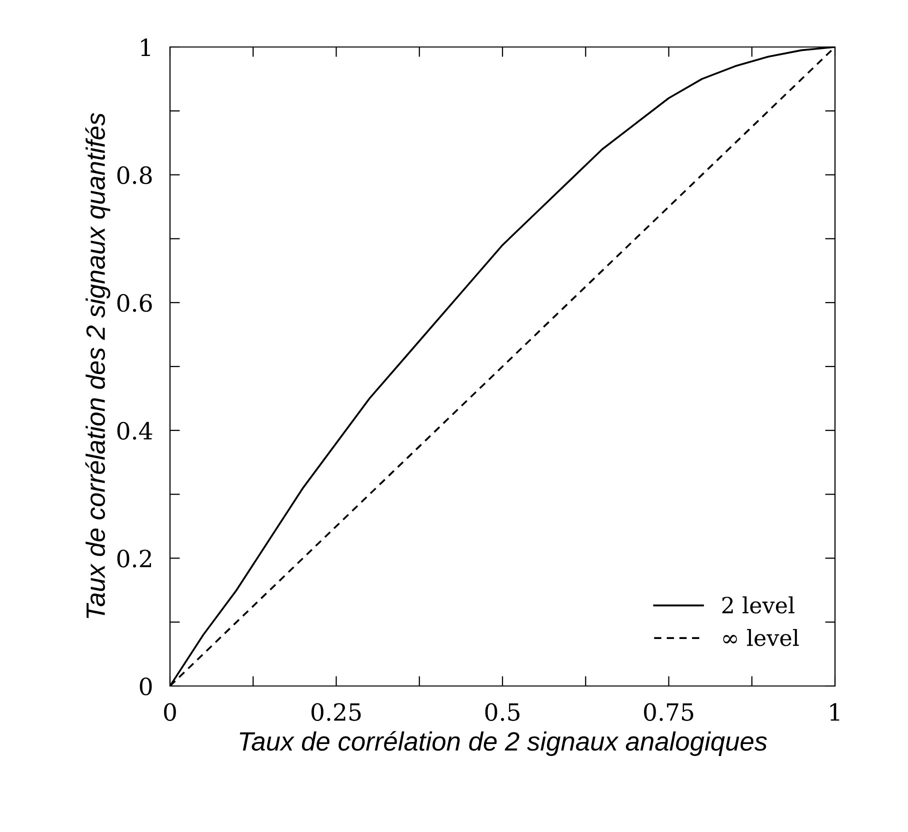 The width and height of the screenshot is (908, 832). I want to click on y-tick-label: 1, so click(145, 47).